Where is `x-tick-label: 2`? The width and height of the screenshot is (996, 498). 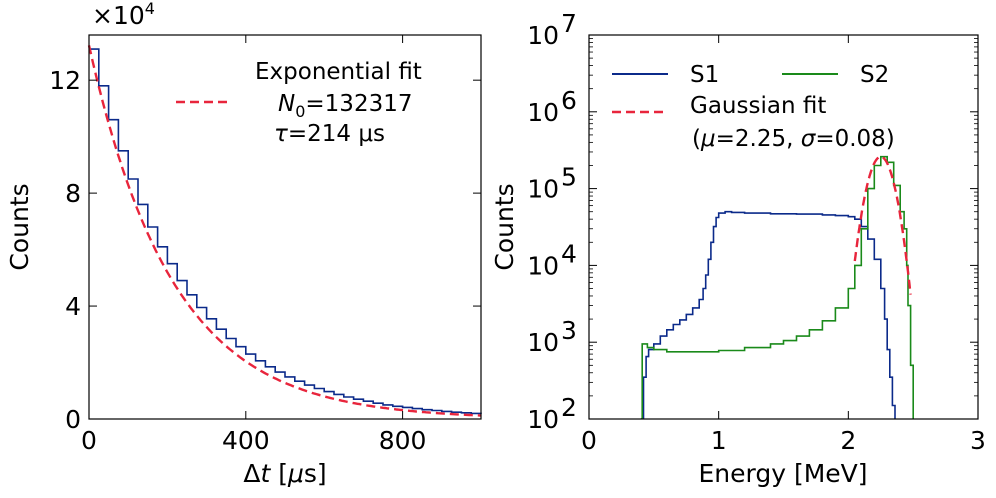 x-tick-label: 2 is located at coordinates (848, 440).